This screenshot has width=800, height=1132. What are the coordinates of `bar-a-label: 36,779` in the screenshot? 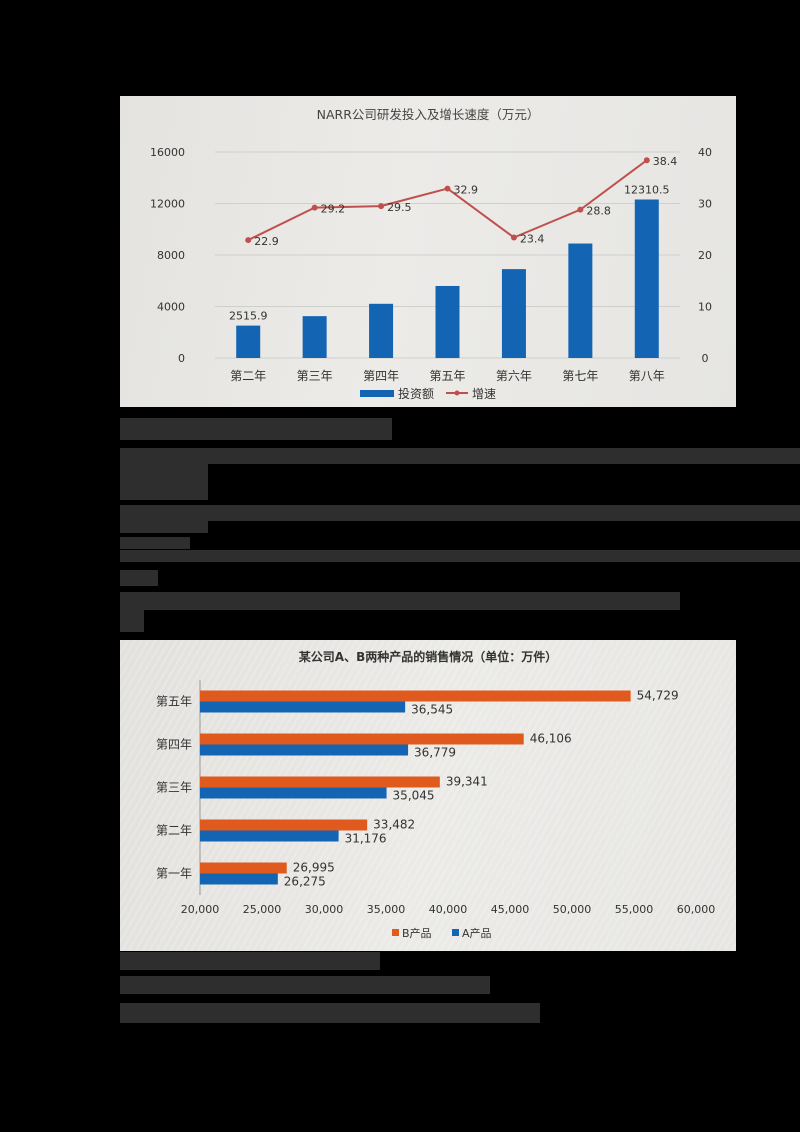 It's located at (435, 753).